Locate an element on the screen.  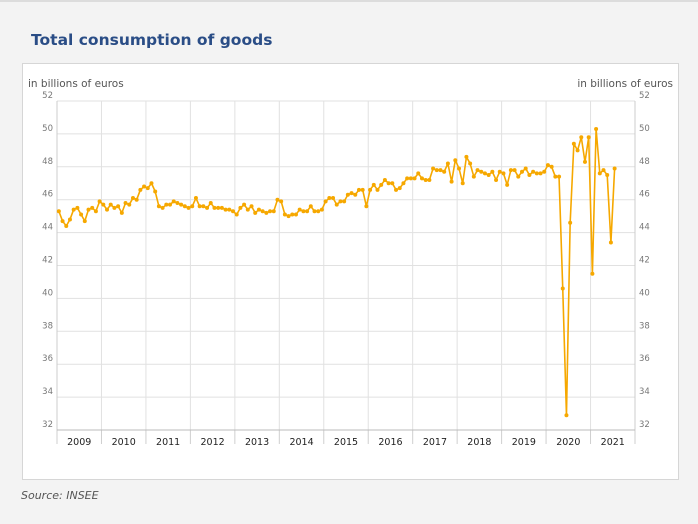
top-border is located at coordinates (349, 1).